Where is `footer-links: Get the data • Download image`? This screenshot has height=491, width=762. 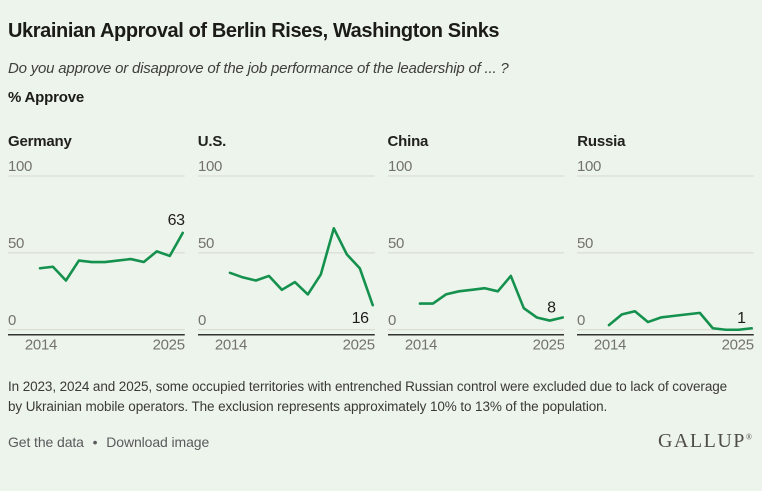
footer-links: Get the data • Download image is located at coordinates (108, 442).